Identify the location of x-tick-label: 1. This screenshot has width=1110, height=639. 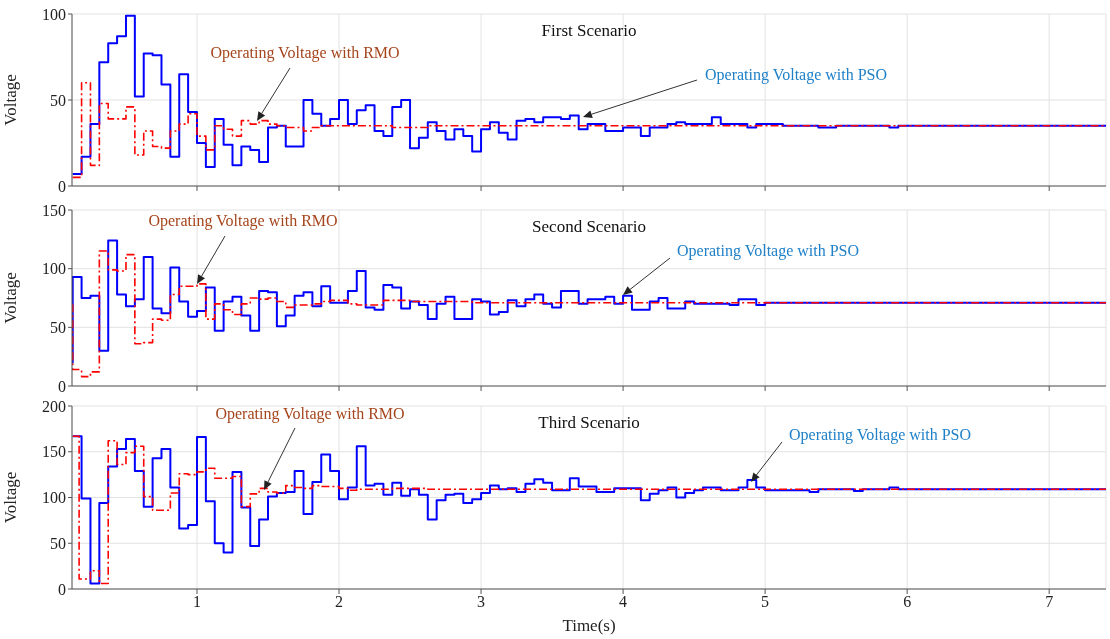
(196, 602).